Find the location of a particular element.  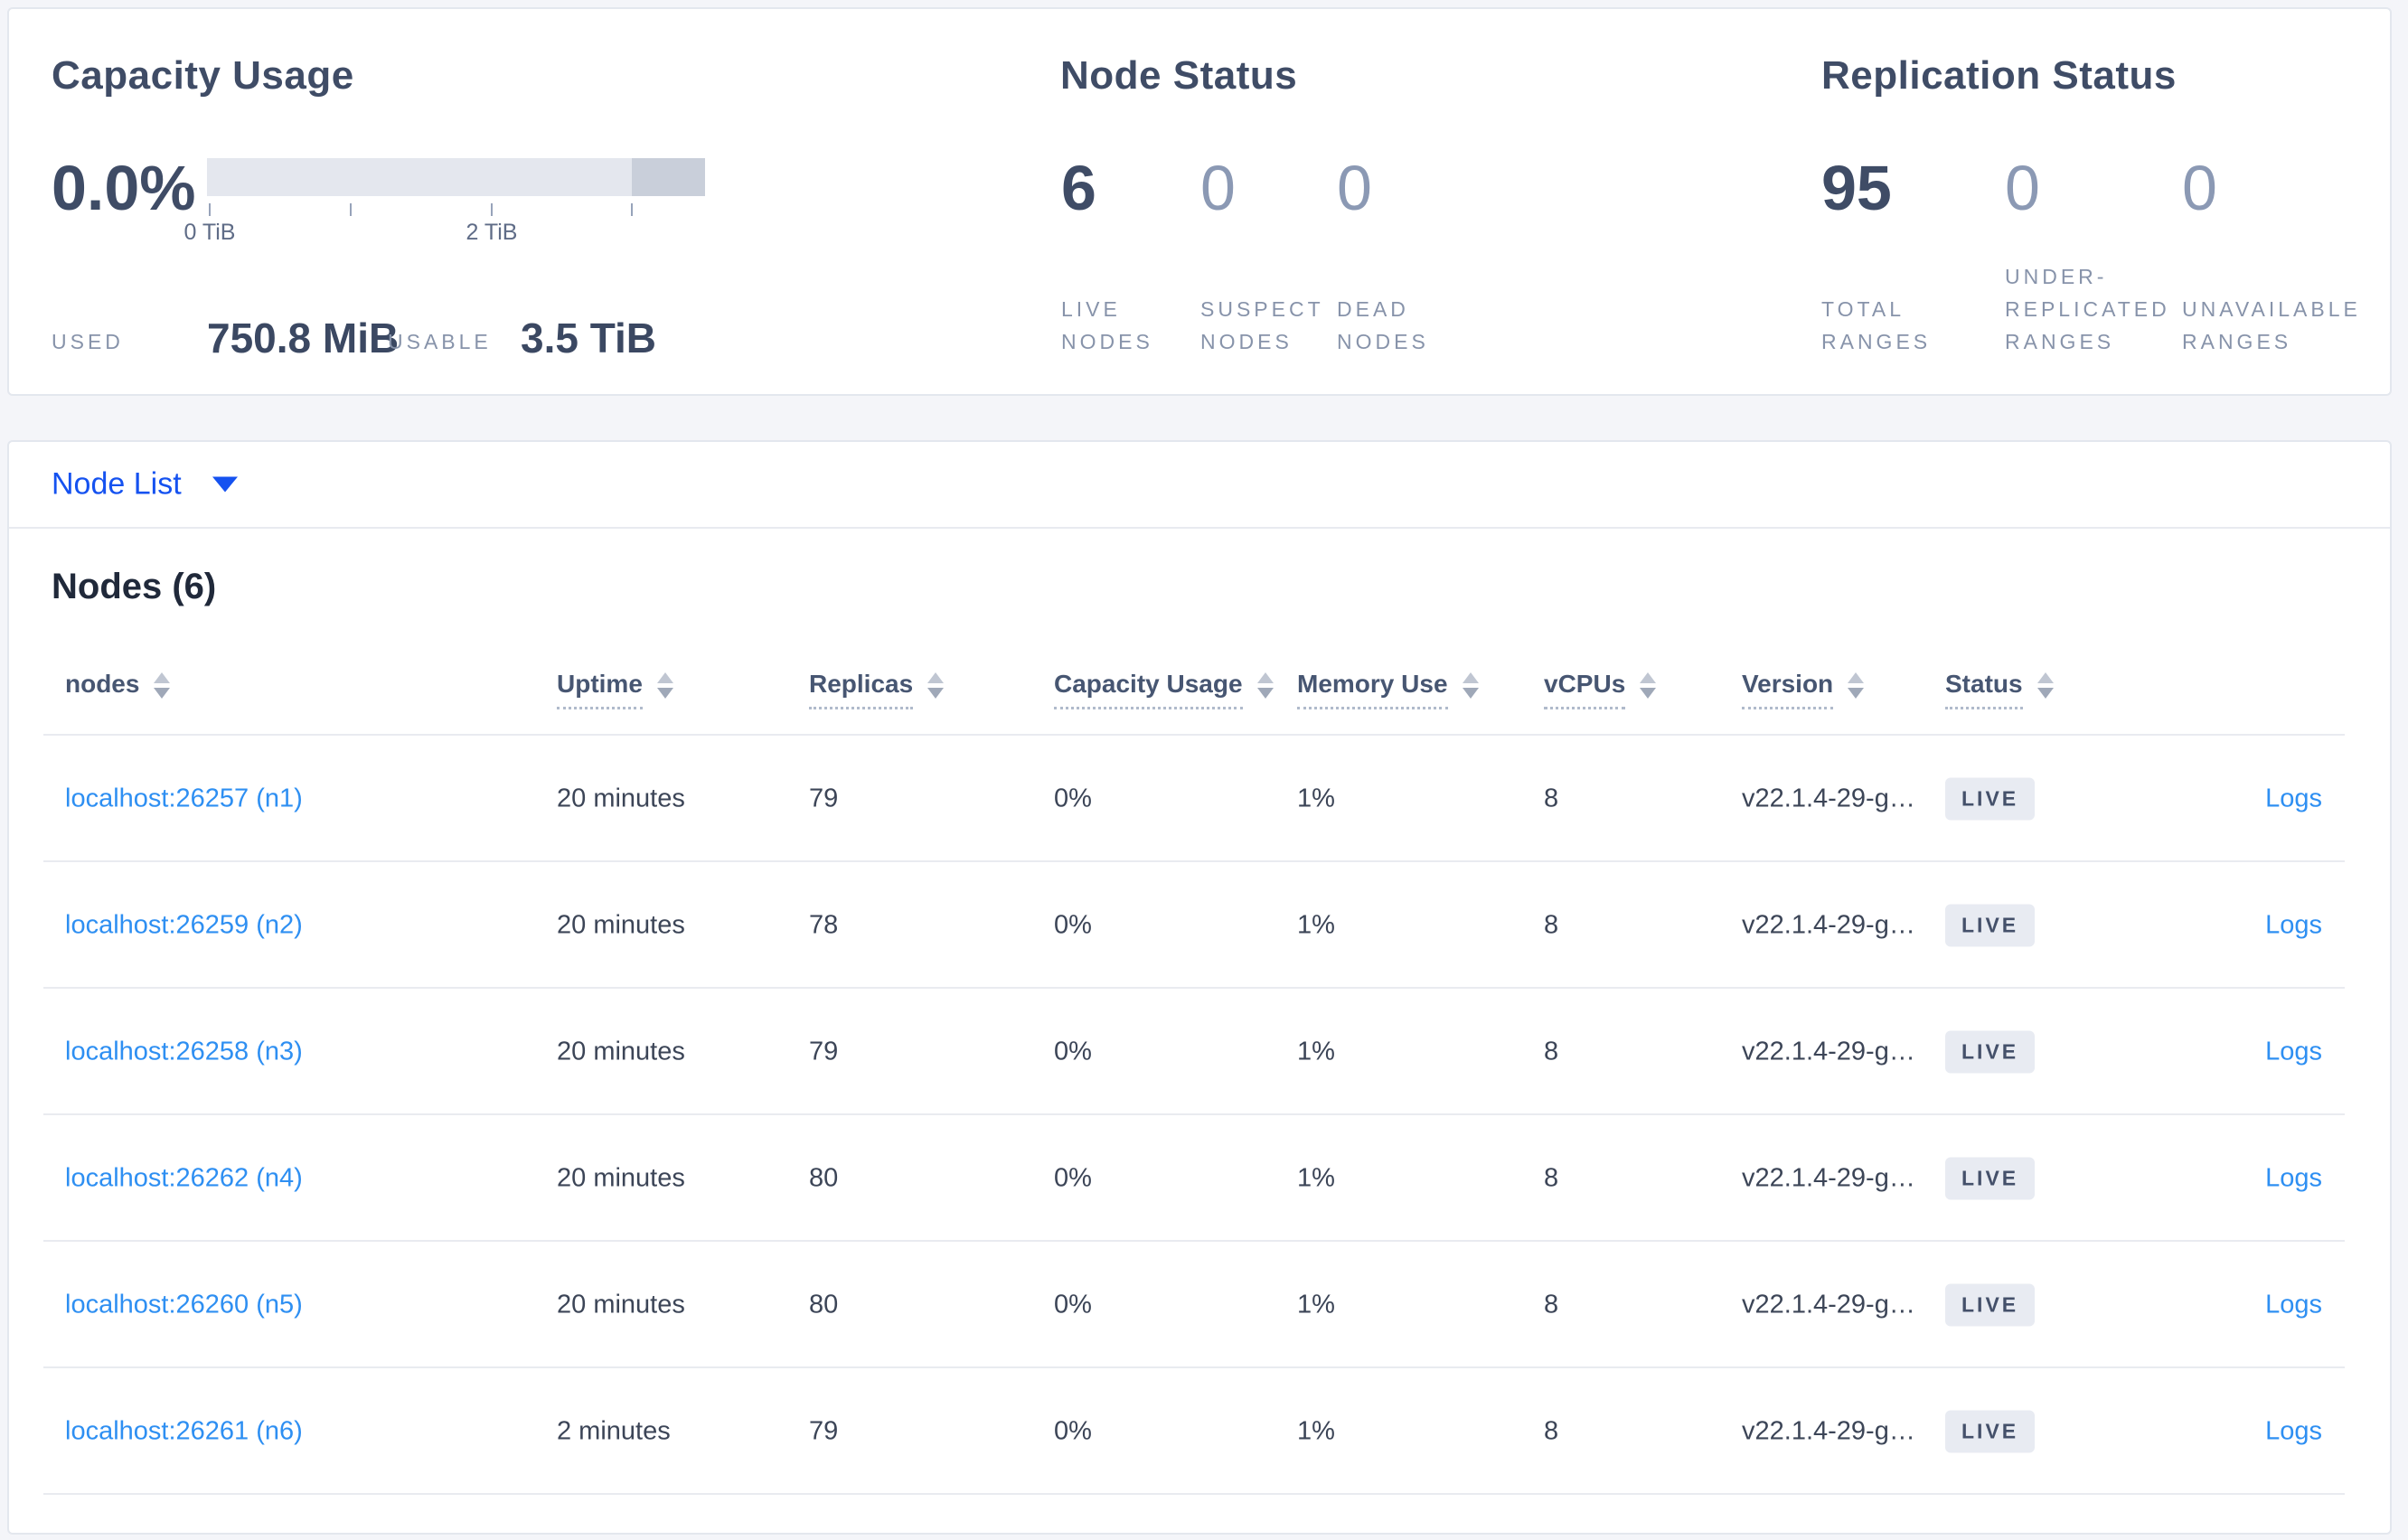

total-ranges-label: TOTAL RANGES is located at coordinates (1876, 325).